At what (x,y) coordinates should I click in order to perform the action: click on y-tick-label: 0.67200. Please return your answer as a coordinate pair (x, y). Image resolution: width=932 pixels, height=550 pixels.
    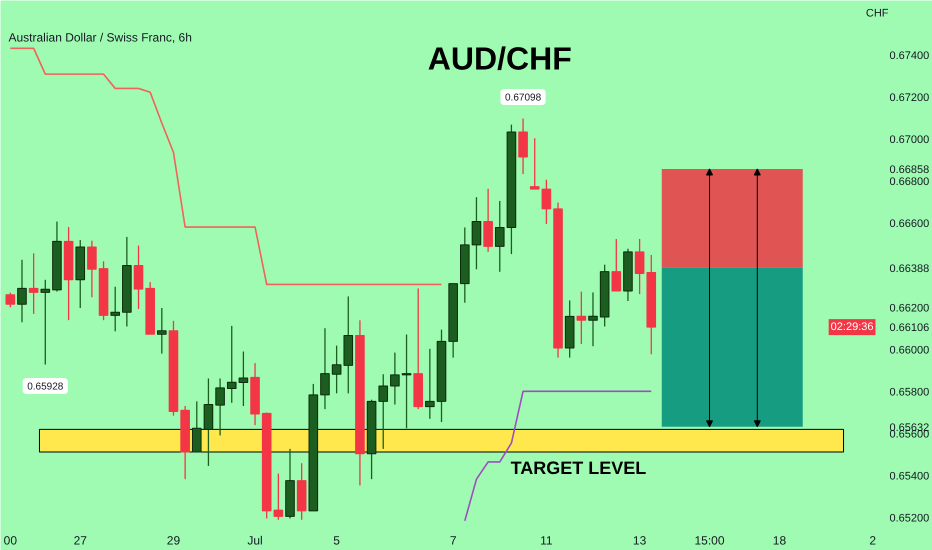
    Looking at the image, I should click on (910, 98).